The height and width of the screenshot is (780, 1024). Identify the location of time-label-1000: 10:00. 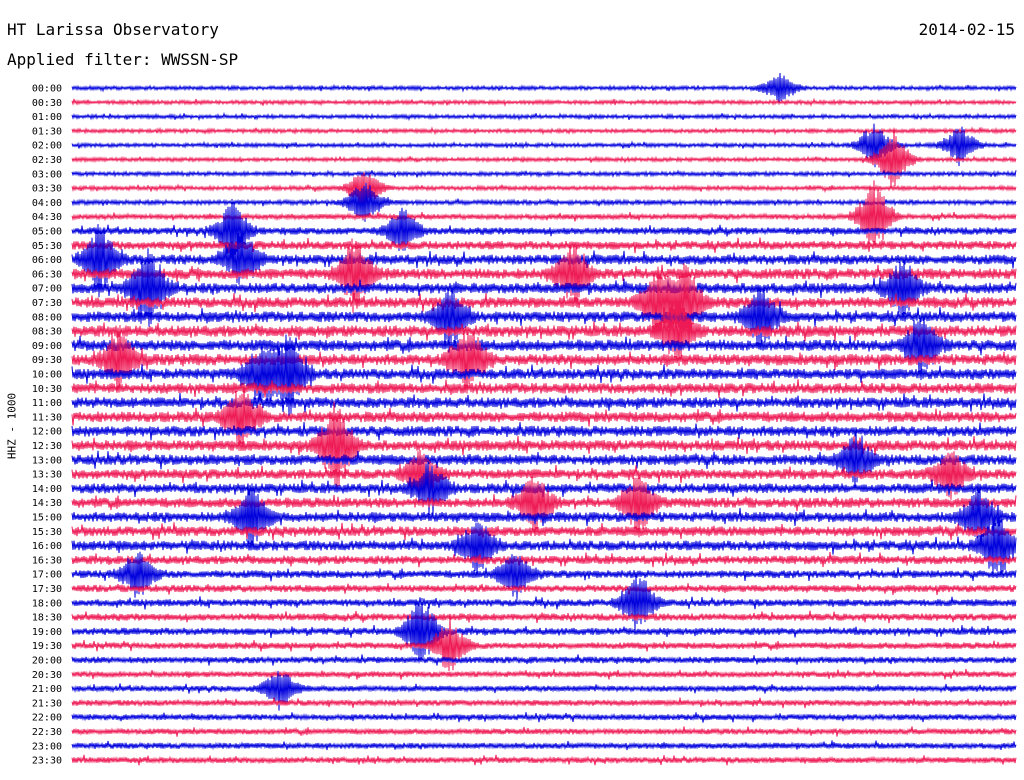
(47, 375).